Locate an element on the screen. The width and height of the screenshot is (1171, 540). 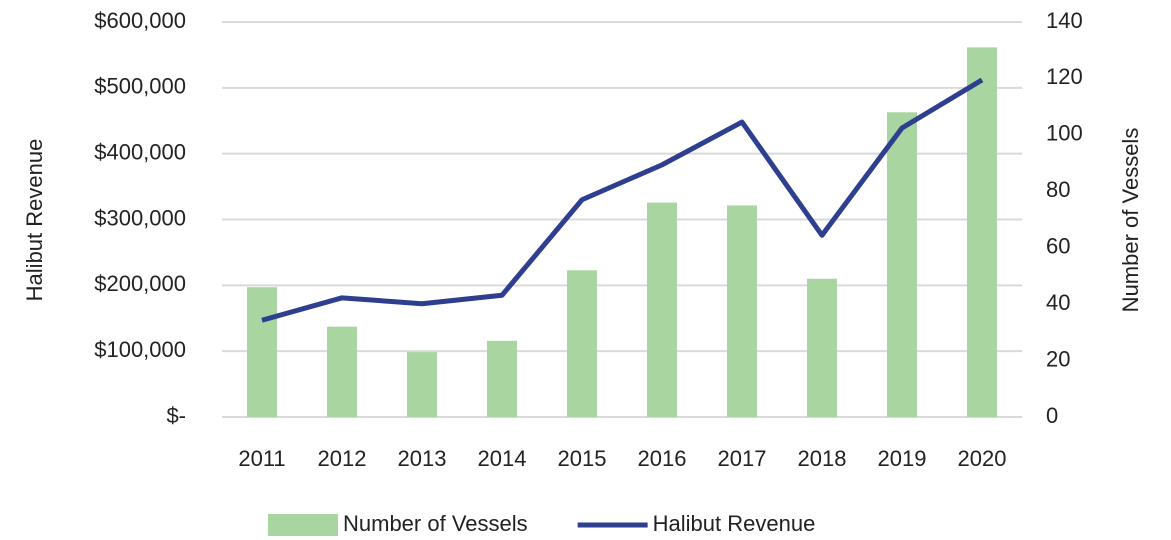
x-tick-label: 2013 is located at coordinates (422, 458).